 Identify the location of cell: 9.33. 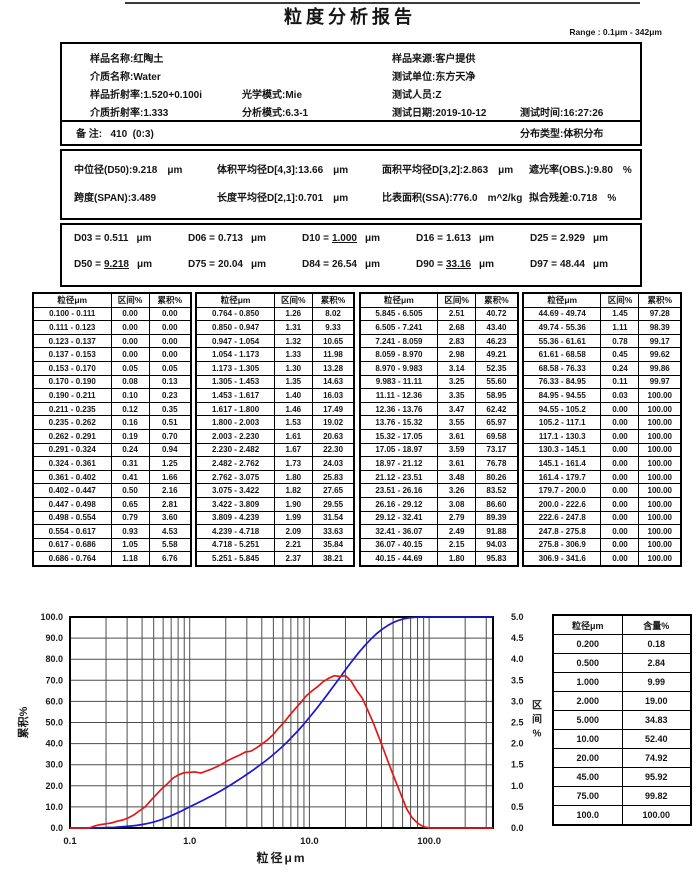
(333, 327).